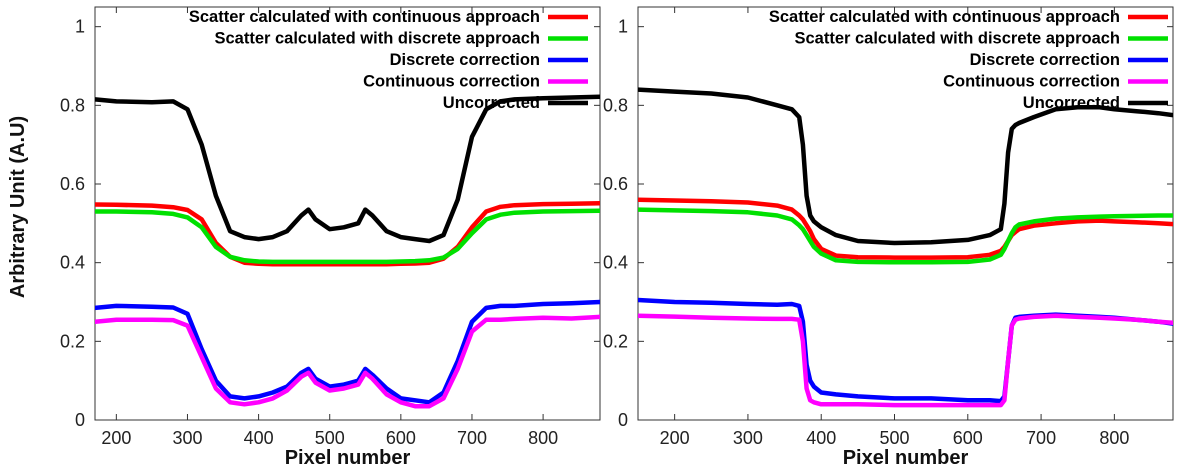 This screenshot has width=1177, height=470. Describe the element at coordinates (748, 438) in the screenshot. I see `right-xtick-label: 300` at that location.